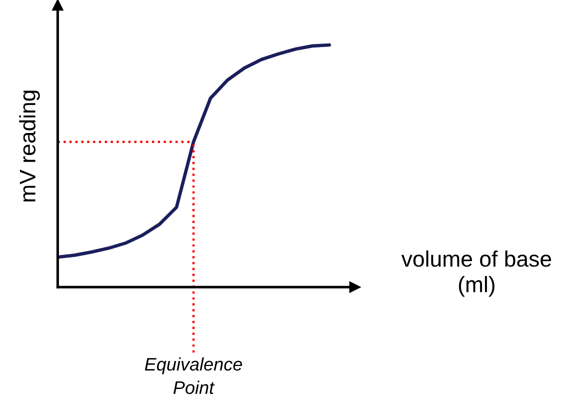 The width and height of the screenshot is (577, 418). What do you see at coordinates (29, 146) in the screenshot?
I see `y-axis-title: mV reading` at bounding box center [29, 146].